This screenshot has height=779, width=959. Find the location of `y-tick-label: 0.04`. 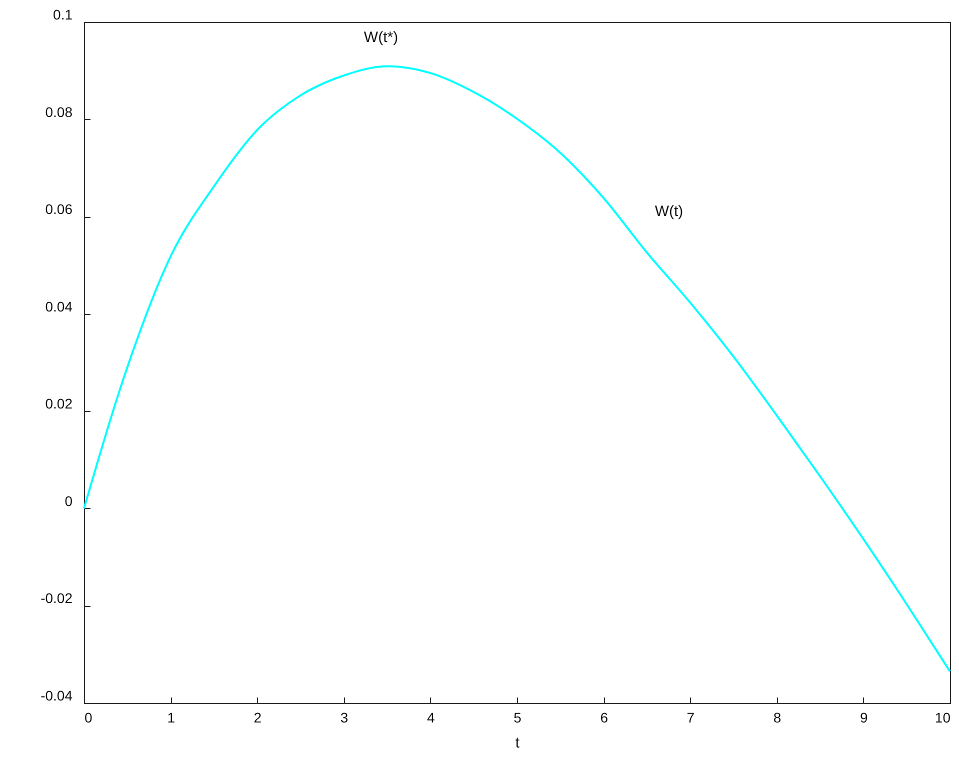

y-tick-label: 0.04 is located at coordinates (59, 306).